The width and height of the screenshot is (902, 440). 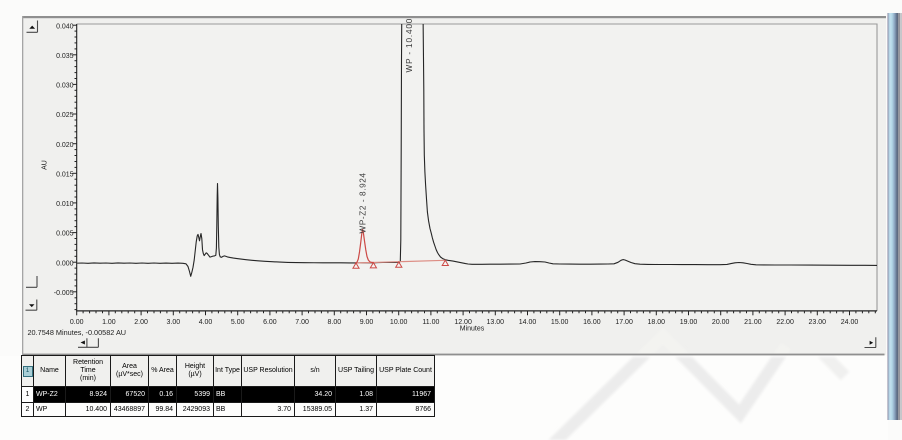 What do you see at coordinates (65, 56) in the screenshot?
I see `svg-text: 0.035` at bounding box center [65, 56].